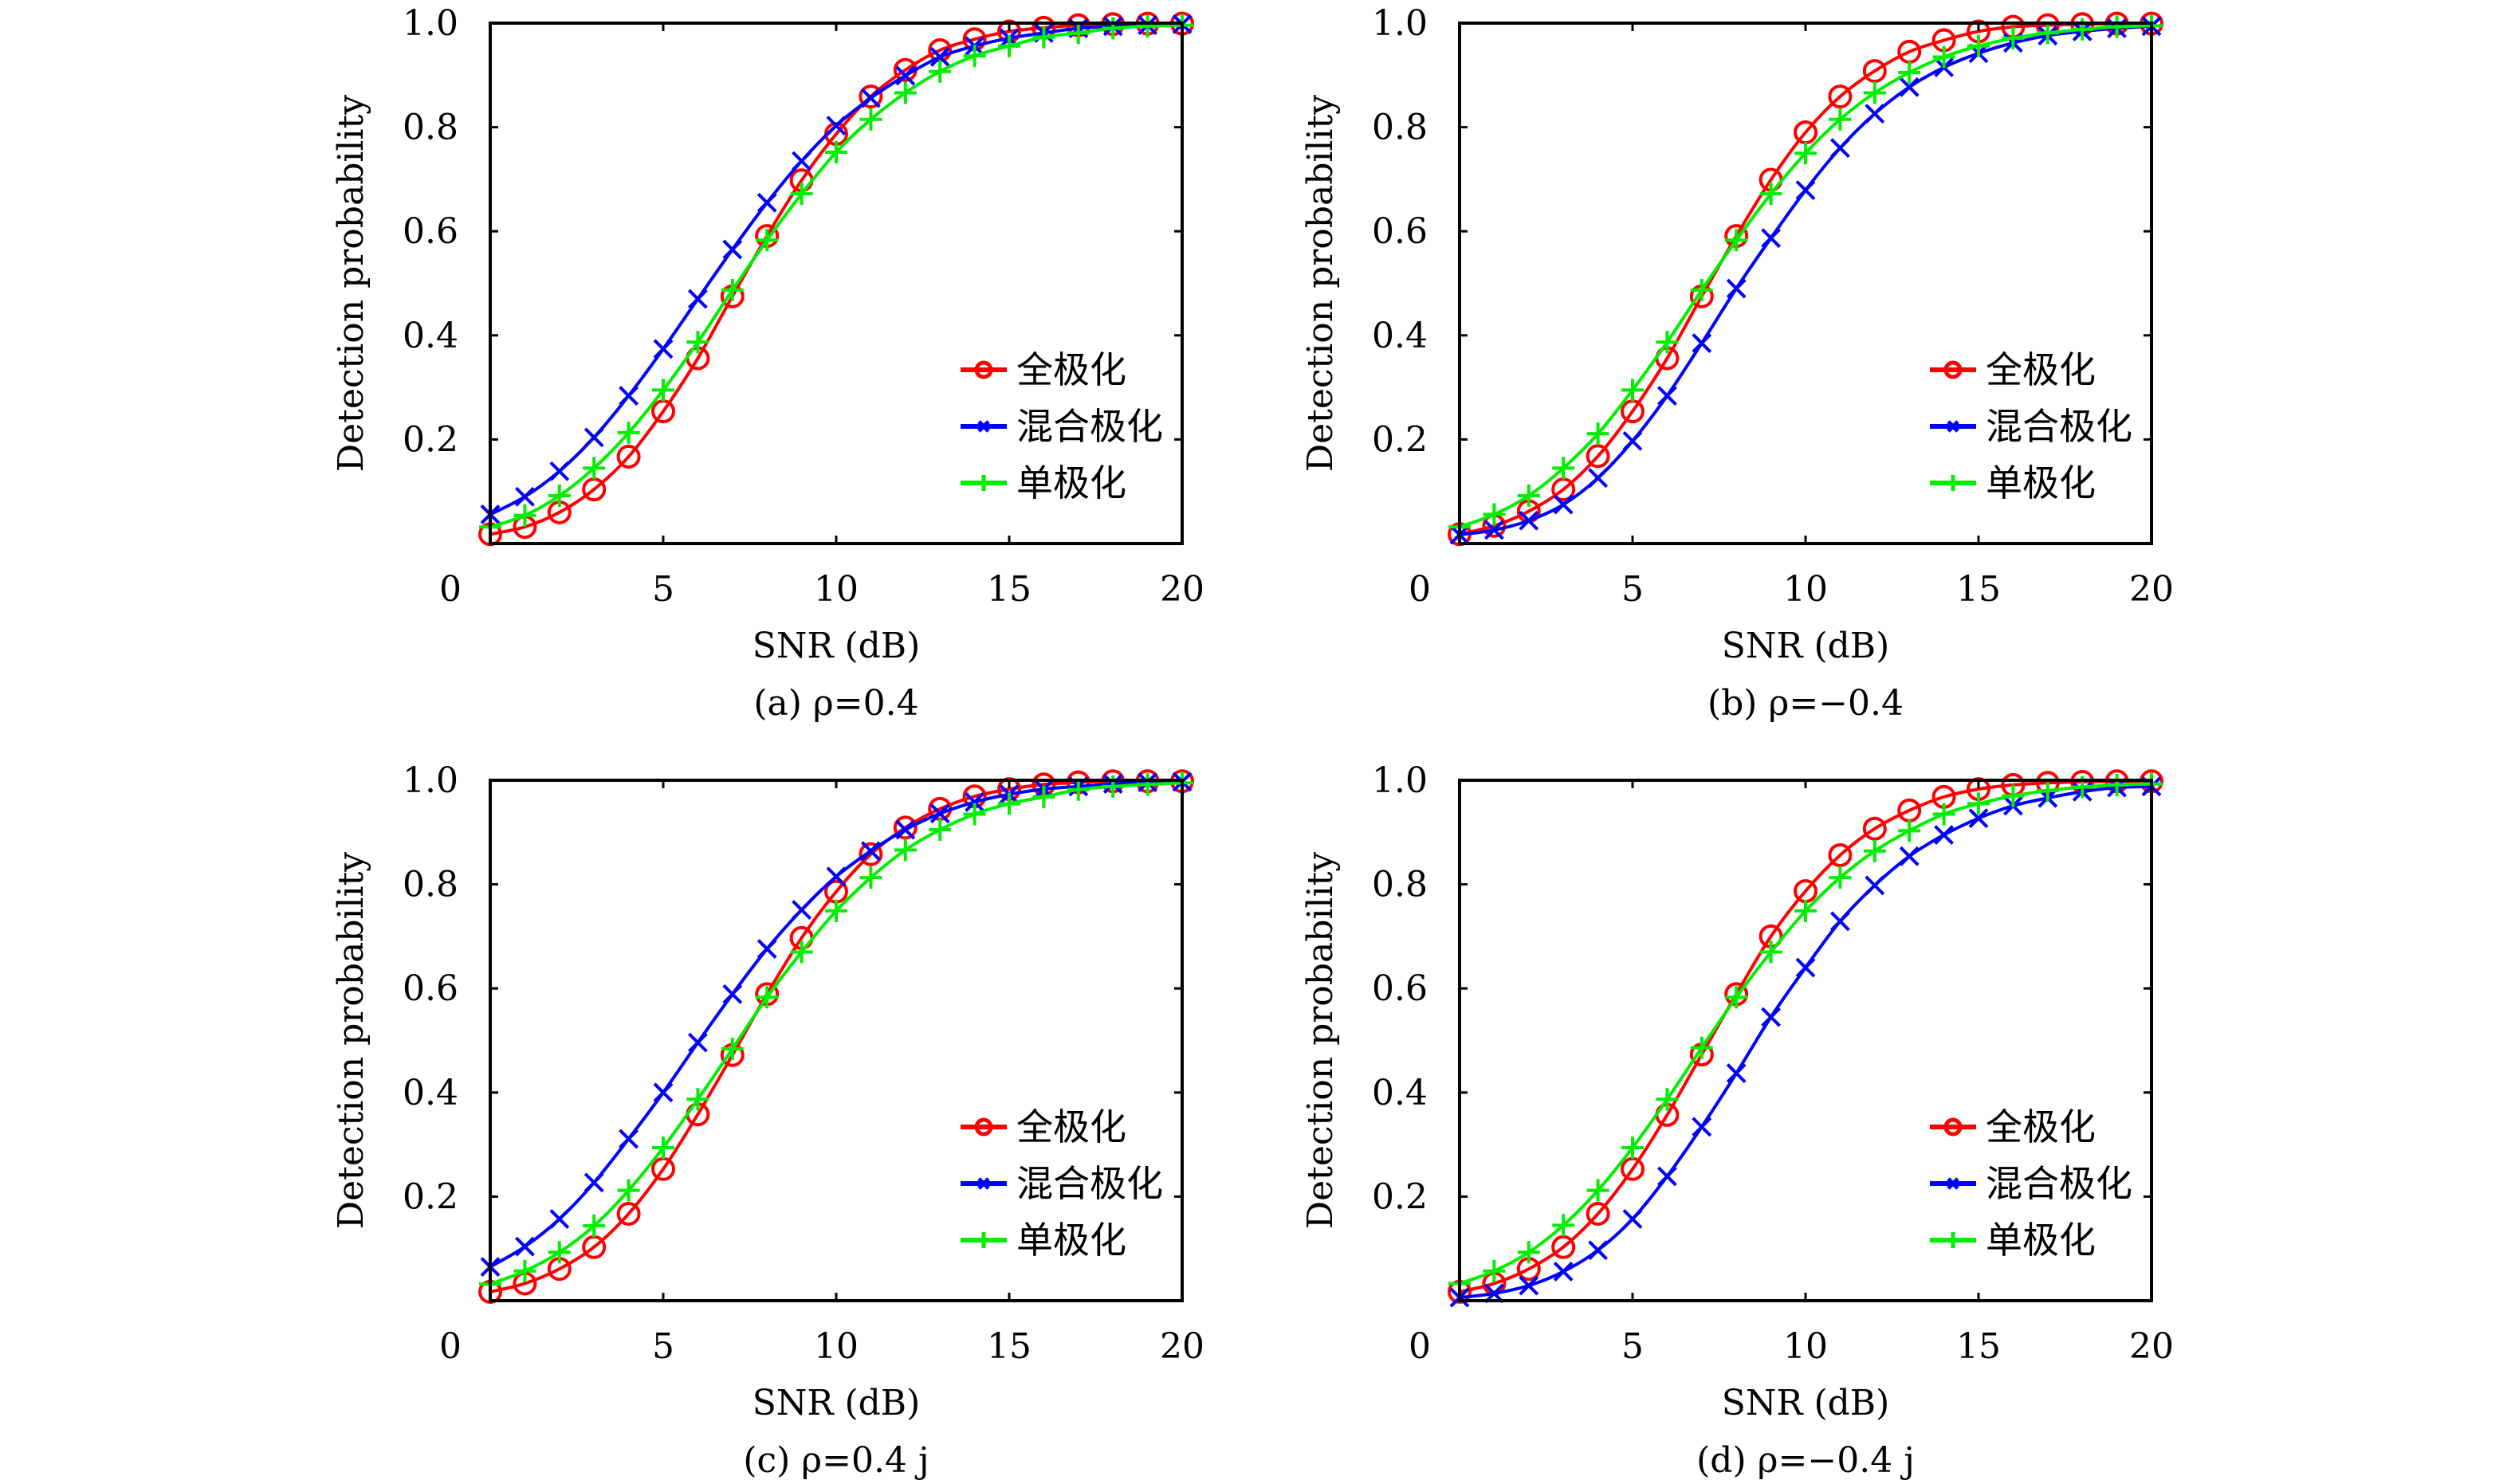 The height and width of the screenshot is (1484, 2511). Describe the element at coordinates (836, 1036) in the screenshot. I see `series-group` at that location.